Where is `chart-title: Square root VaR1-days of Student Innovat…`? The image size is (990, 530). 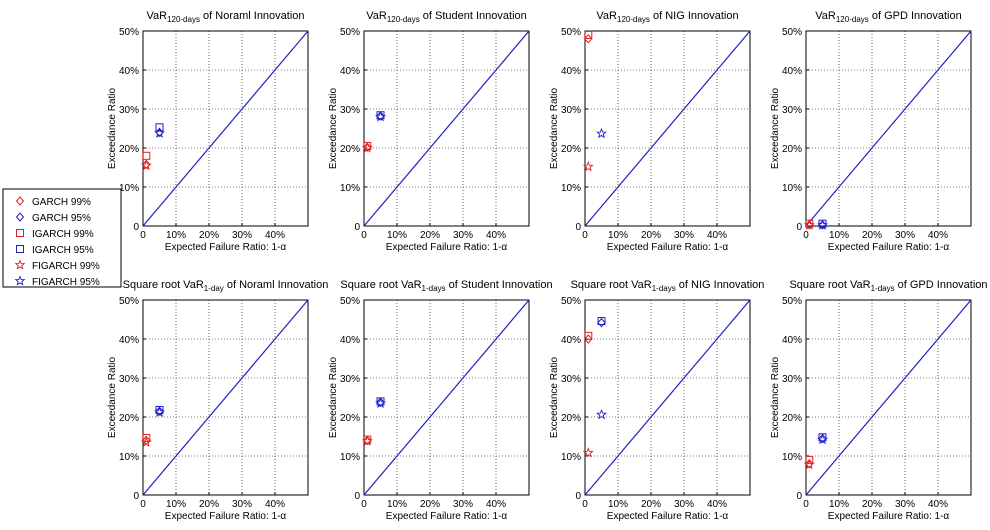 chart-title: Square root VaR1-days of Student Innovat… is located at coordinates (446, 286).